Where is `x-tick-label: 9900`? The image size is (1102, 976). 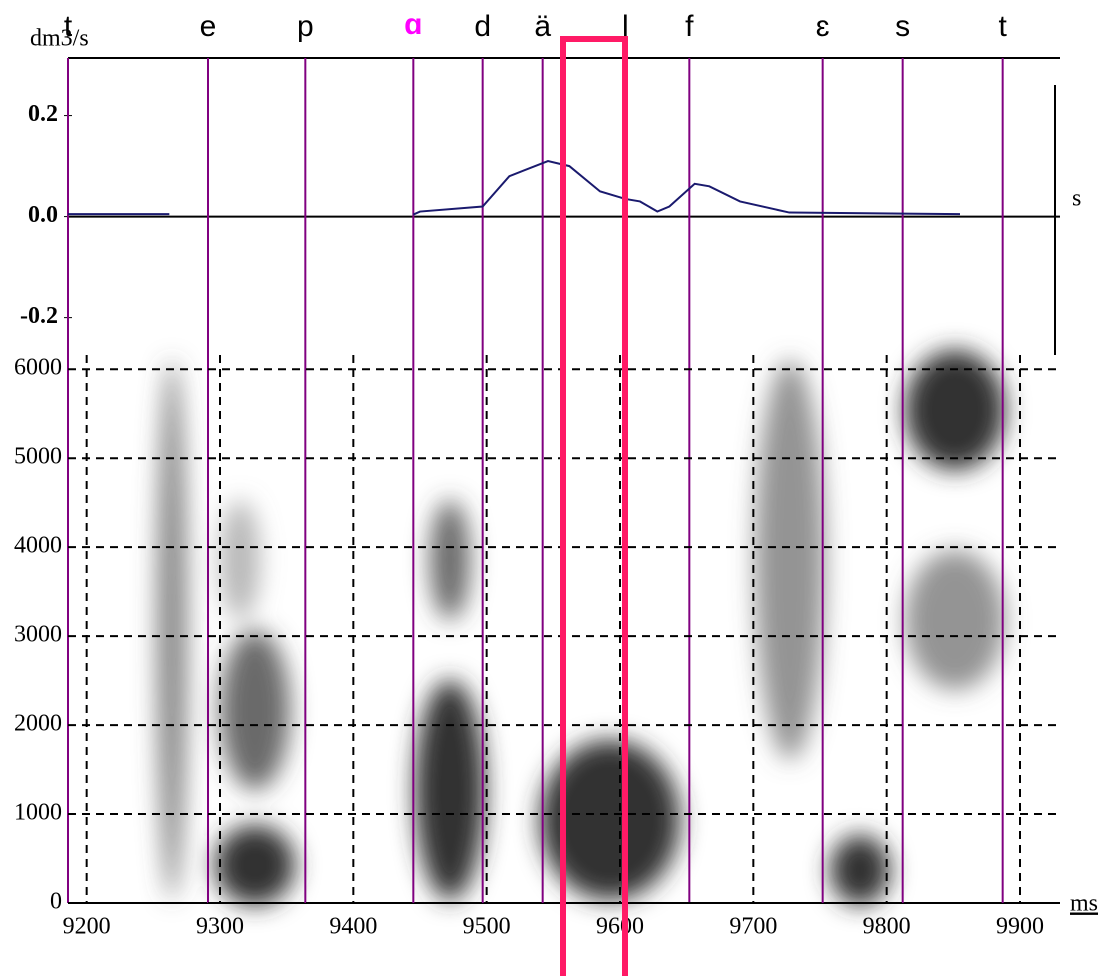 x-tick-label: 9900 is located at coordinates (1020, 927).